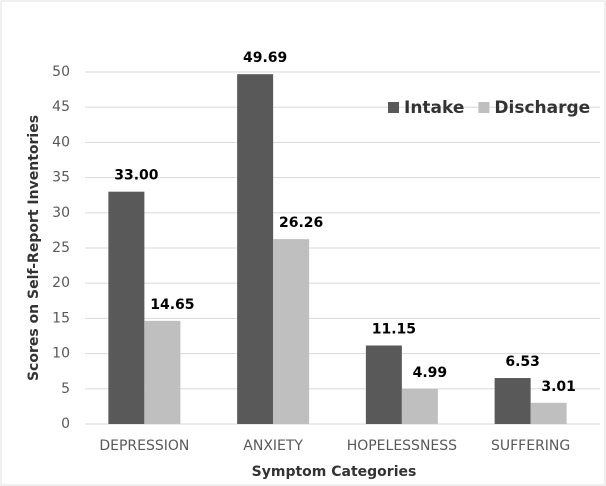 Image resolution: width=606 pixels, height=486 pixels. Describe the element at coordinates (144, 446) in the screenshot. I see `x-tick-label: DEPRESSION` at that location.